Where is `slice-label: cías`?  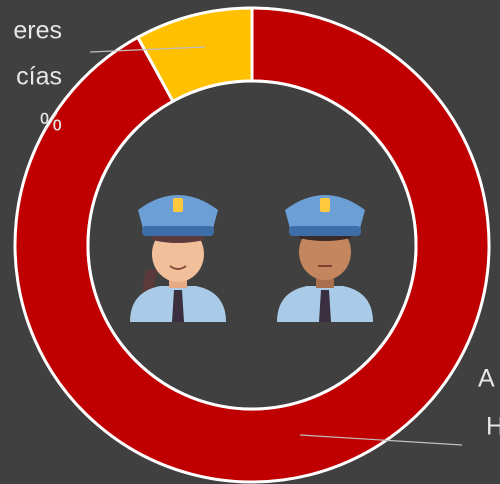 slice-label: cías is located at coordinates (39, 77).